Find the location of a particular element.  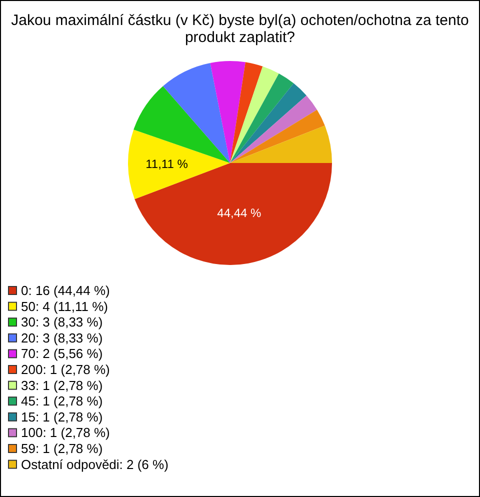

legend-label: Ostatní odpovědi: 2 (6 %) is located at coordinates (94, 464).